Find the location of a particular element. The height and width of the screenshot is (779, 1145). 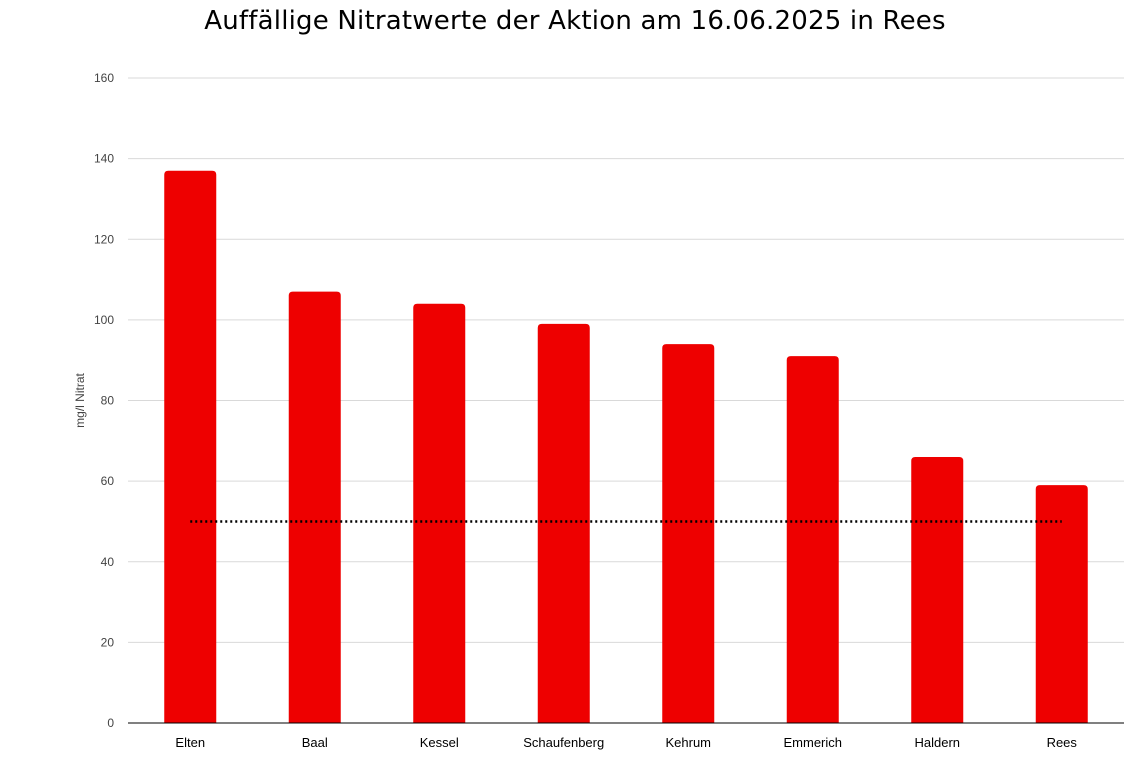

bar-haldern is located at coordinates (937, 589).